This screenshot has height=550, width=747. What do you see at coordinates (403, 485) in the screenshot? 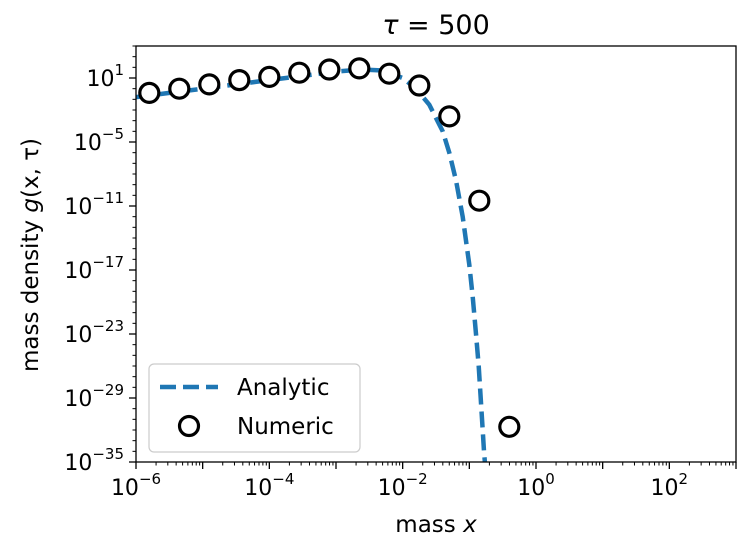
I see `x-tick-label: 10⁻²` at bounding box center [403, 485].